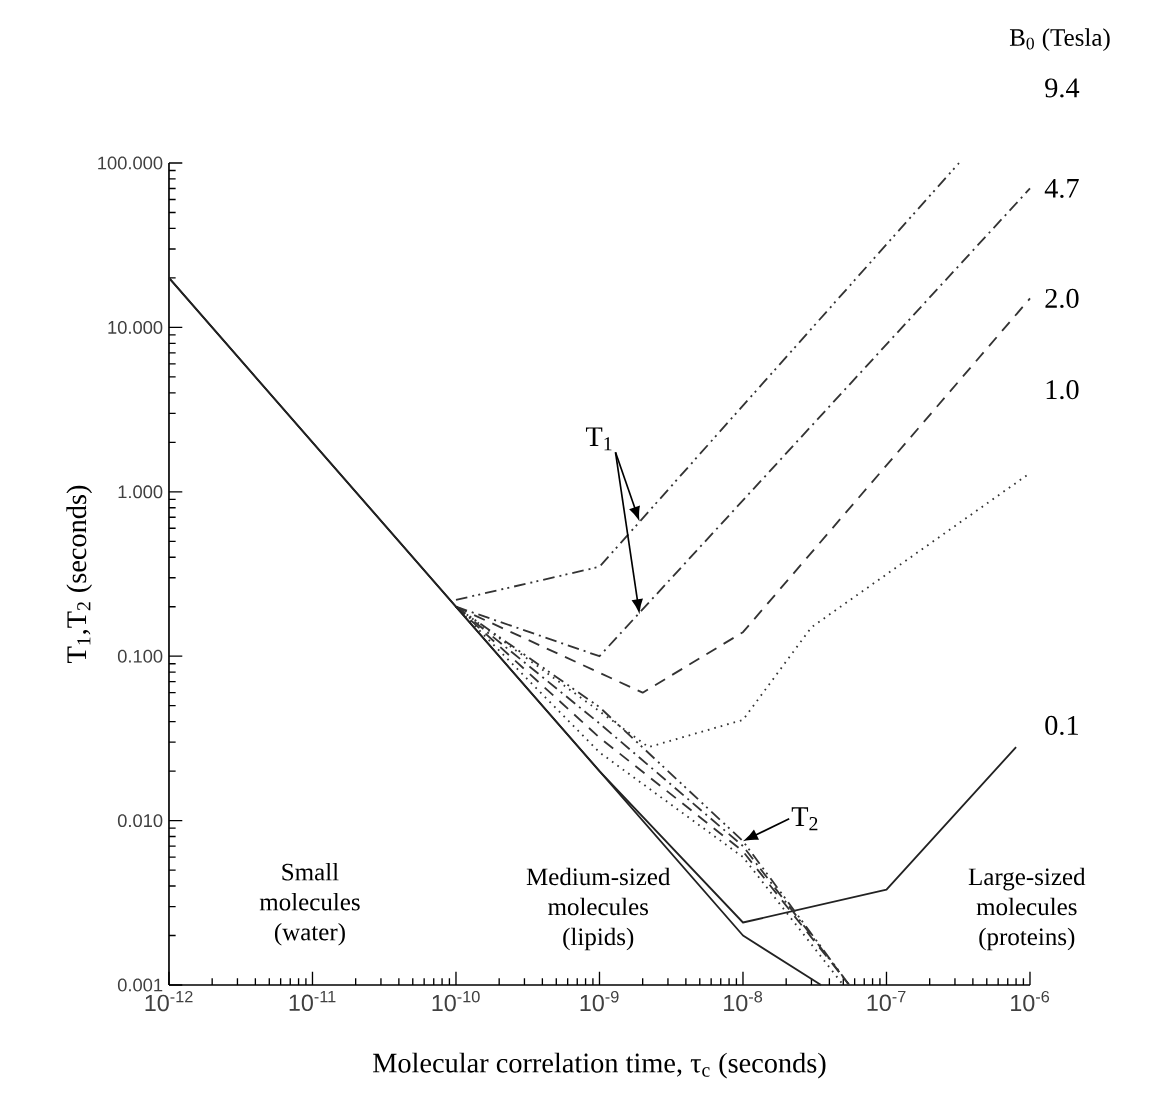  What do you see at coordinates (140, 656) in the screenshot?
I see `y-tick-label: 0.100` at bounding box center [140, 656].